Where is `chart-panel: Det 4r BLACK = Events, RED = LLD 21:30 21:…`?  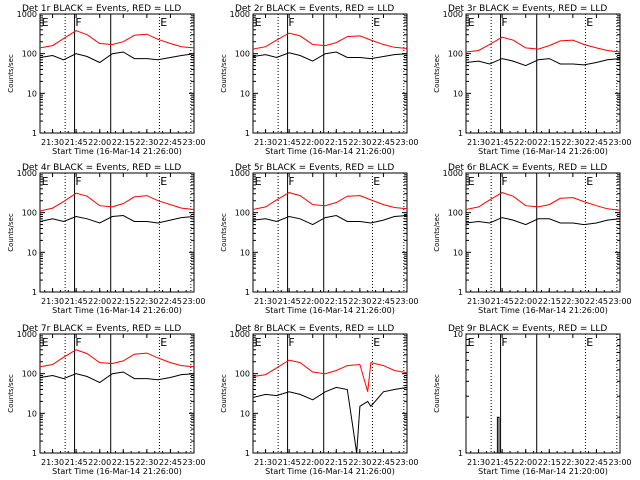 chart-panel: Det 4r BLACK = Events, RED = LLD 21:30 21:… is located at coordinates (106, 239).